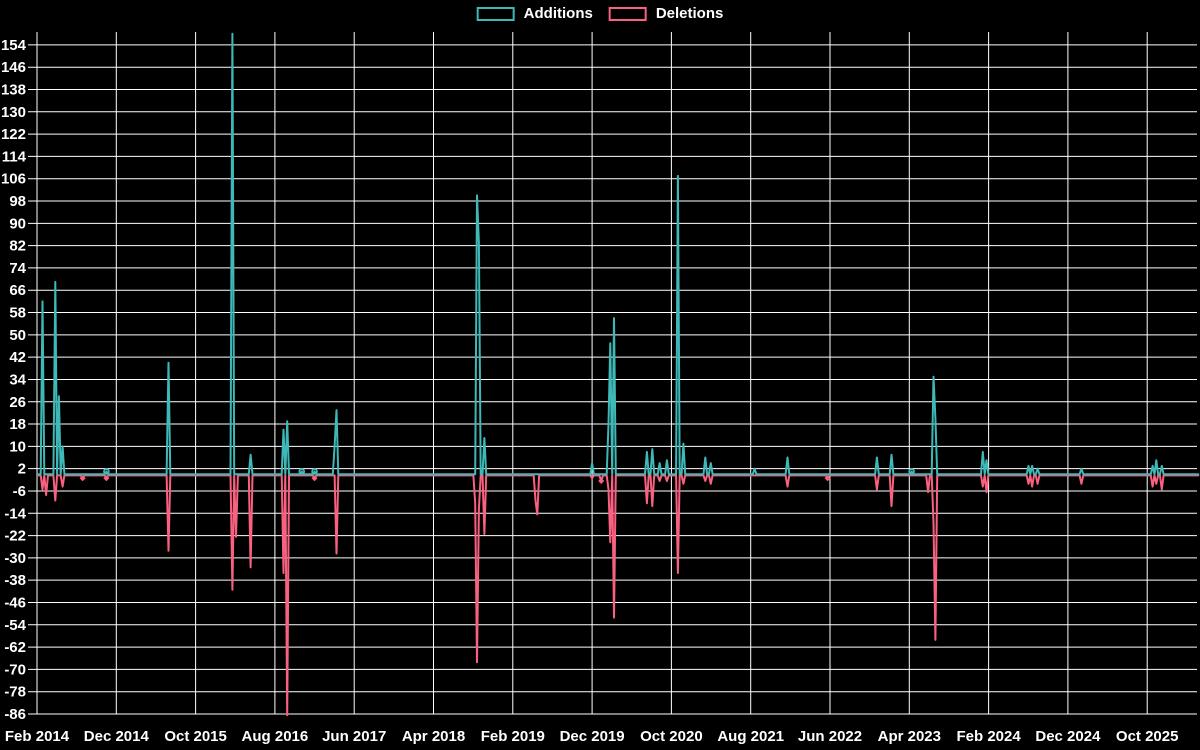  I want to click on x-tick-label: Jun 2017, so click(354, 736).